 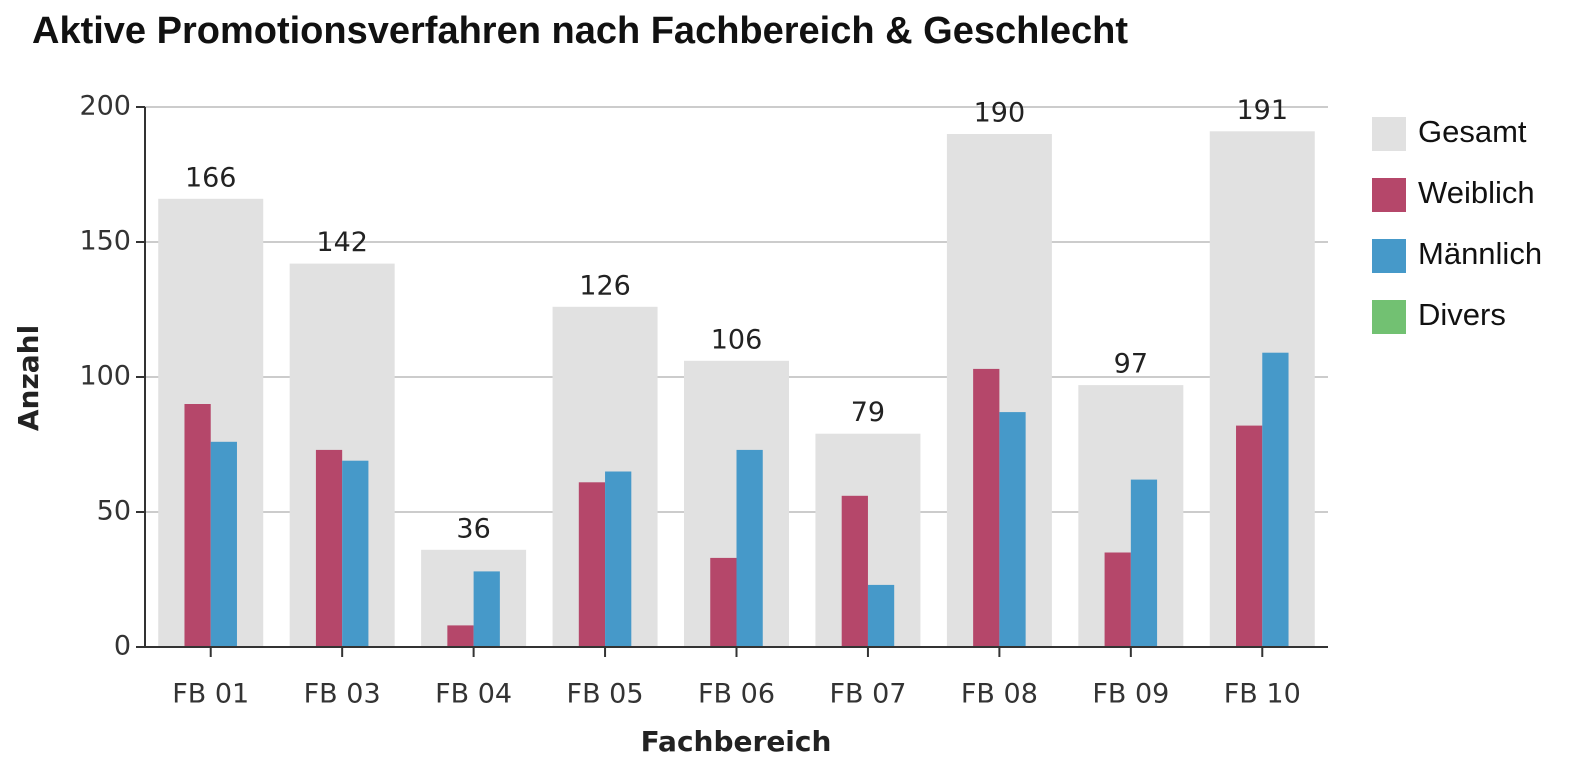 What do you see at coordinates (1000, 113) in the screenshot?
I see `value-label: 190` at bounding box center [1000, 113].